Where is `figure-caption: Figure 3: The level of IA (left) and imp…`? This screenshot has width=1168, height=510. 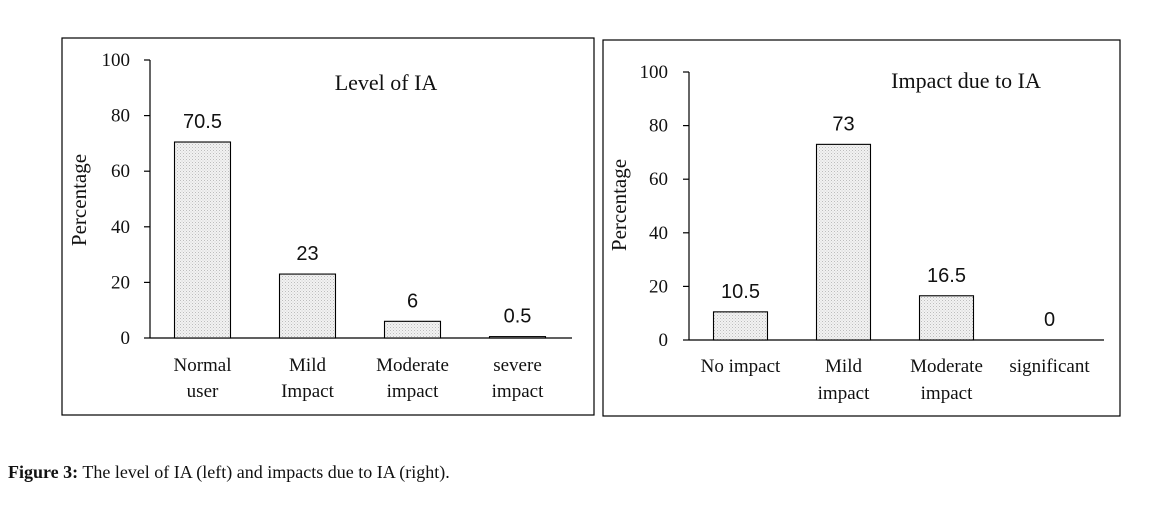
figure-caption: Figure 3: The level of IA (left) and imp… is located at coordinates (229, 472).